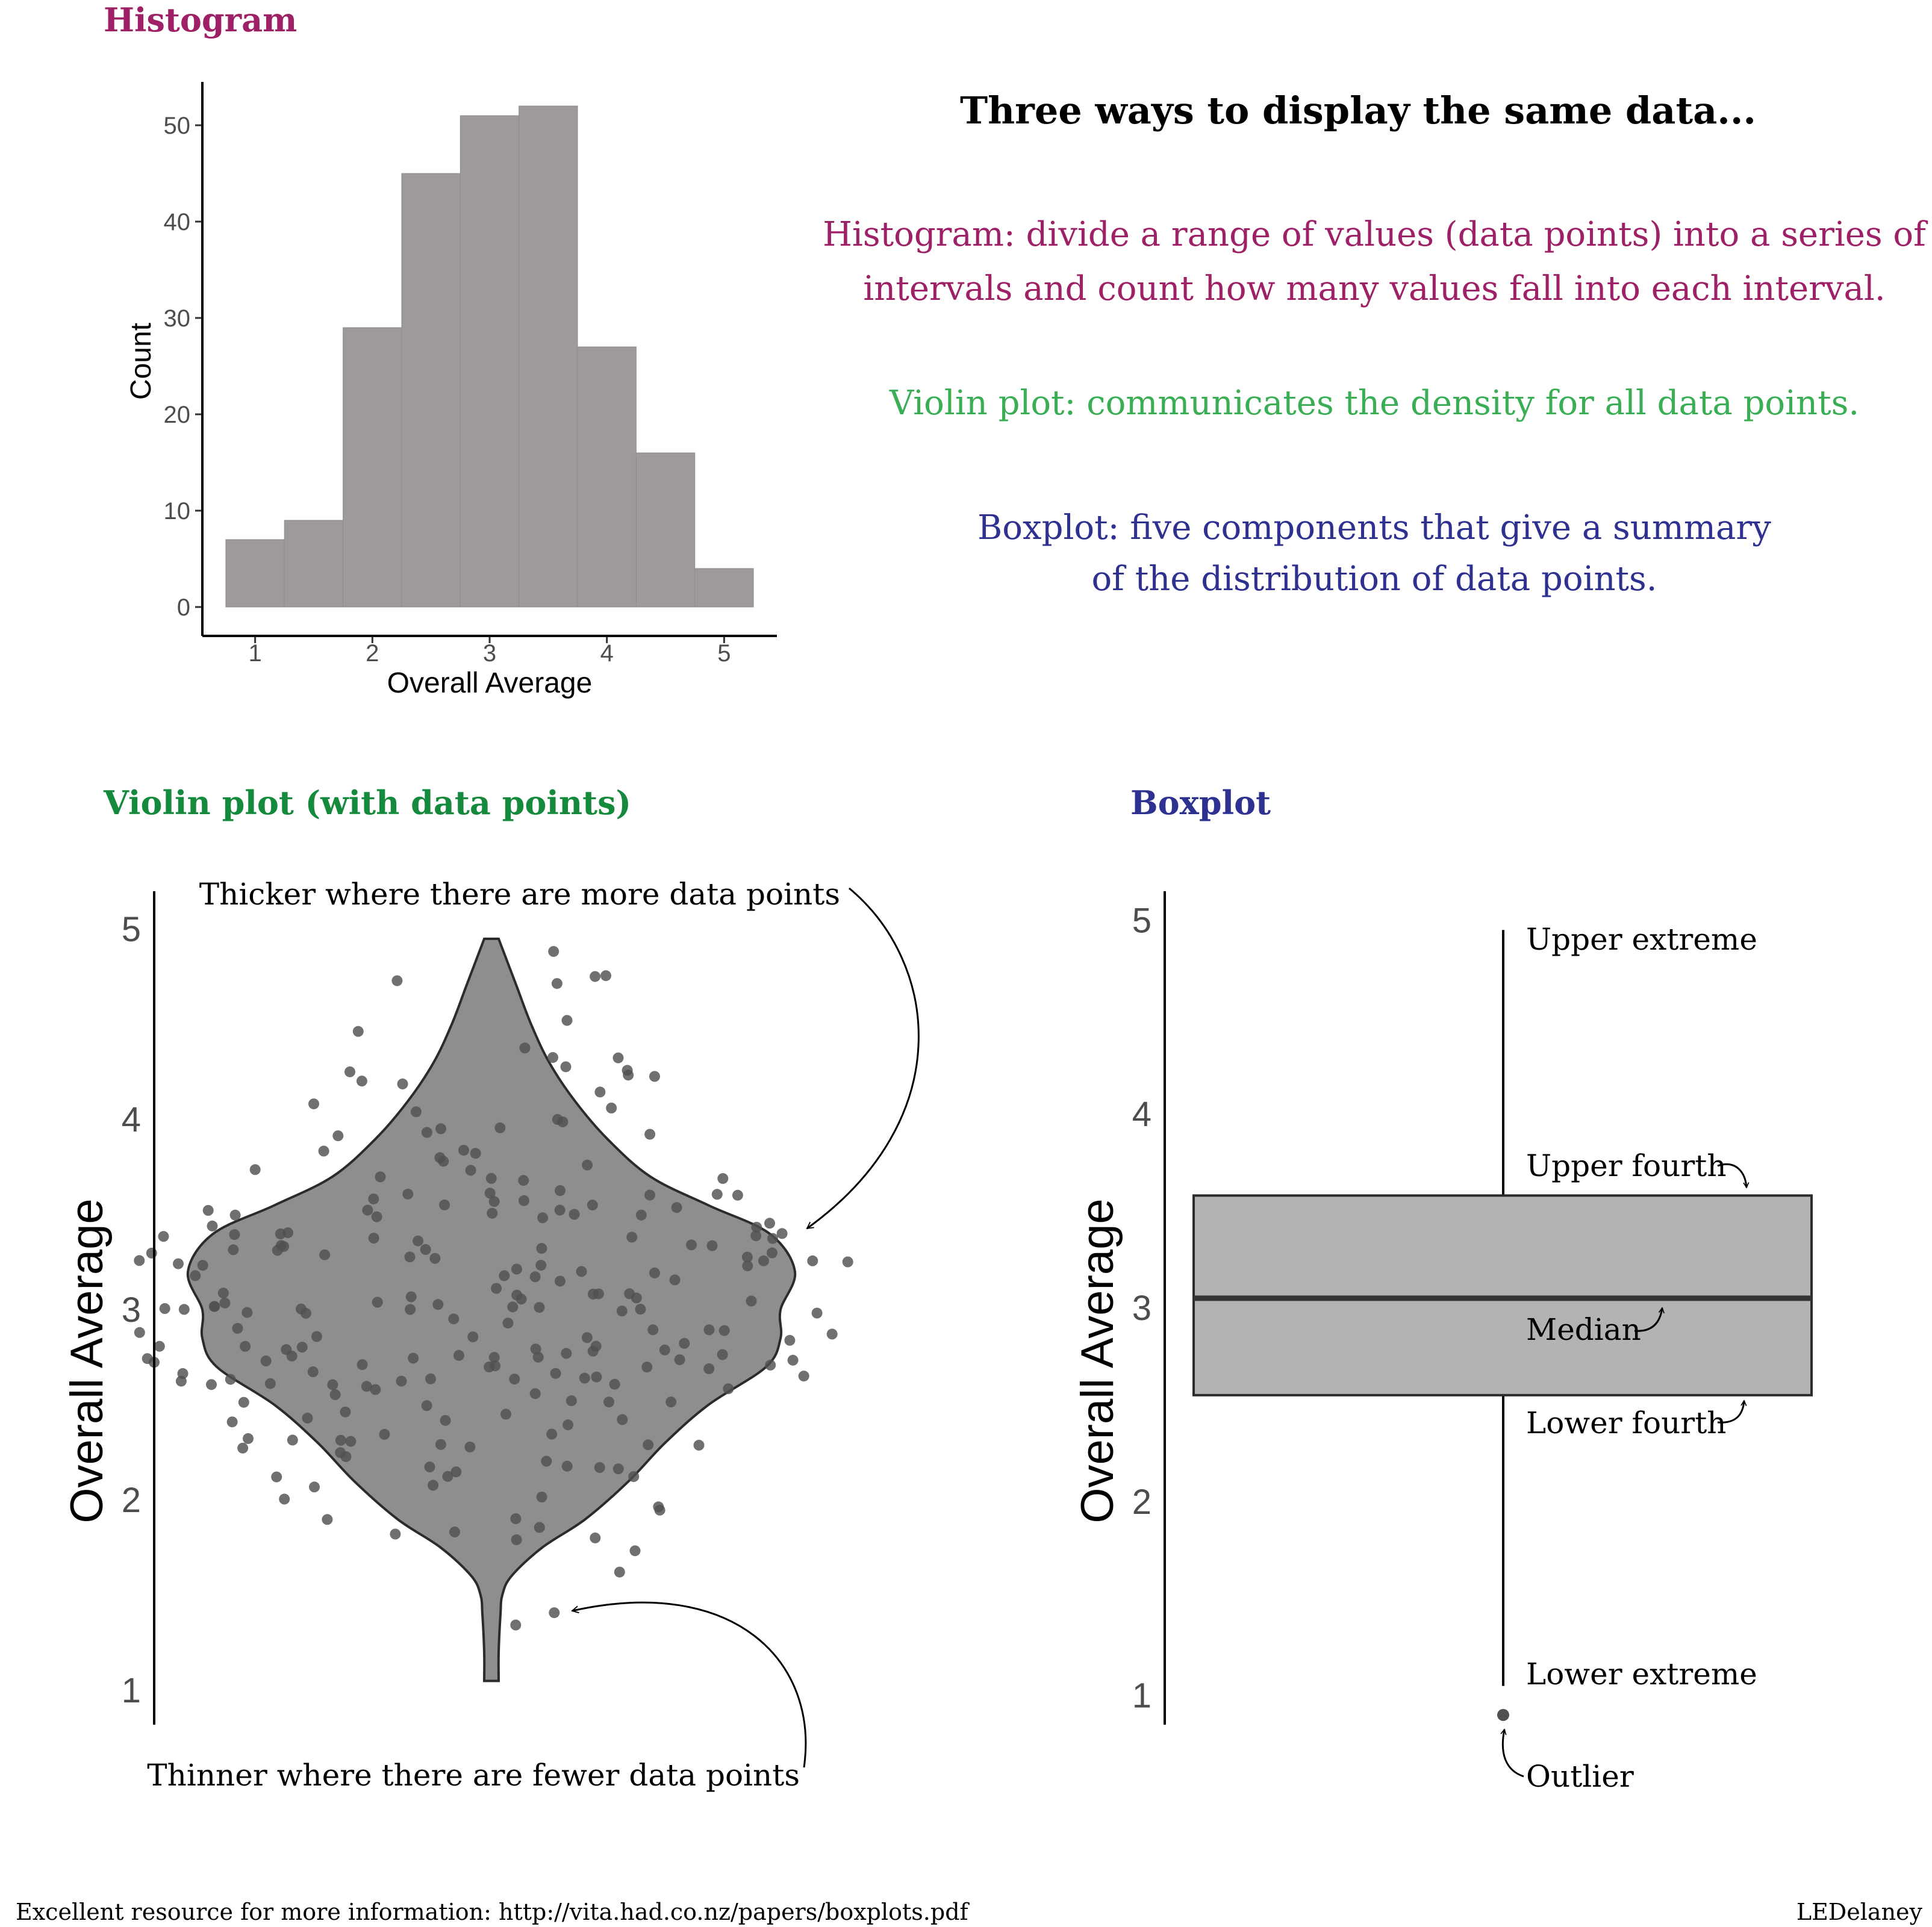 The width and height of the screenshot is (1932, 1927). I want to click on boxplot-y-tick-label: 2, so click(1141, 1502).